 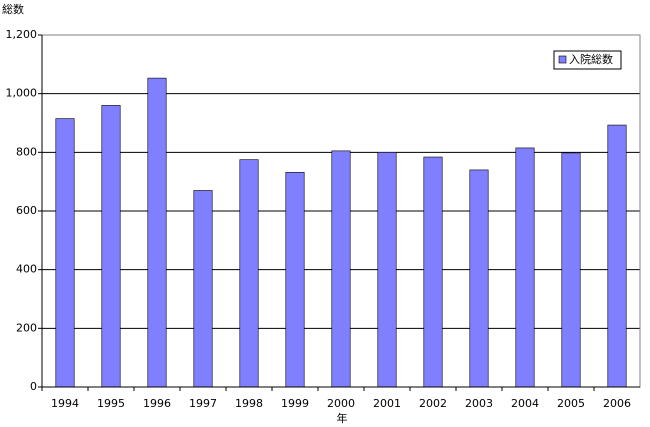 I want to click on x-tick-label: 1996, so click(x=157, y=403).